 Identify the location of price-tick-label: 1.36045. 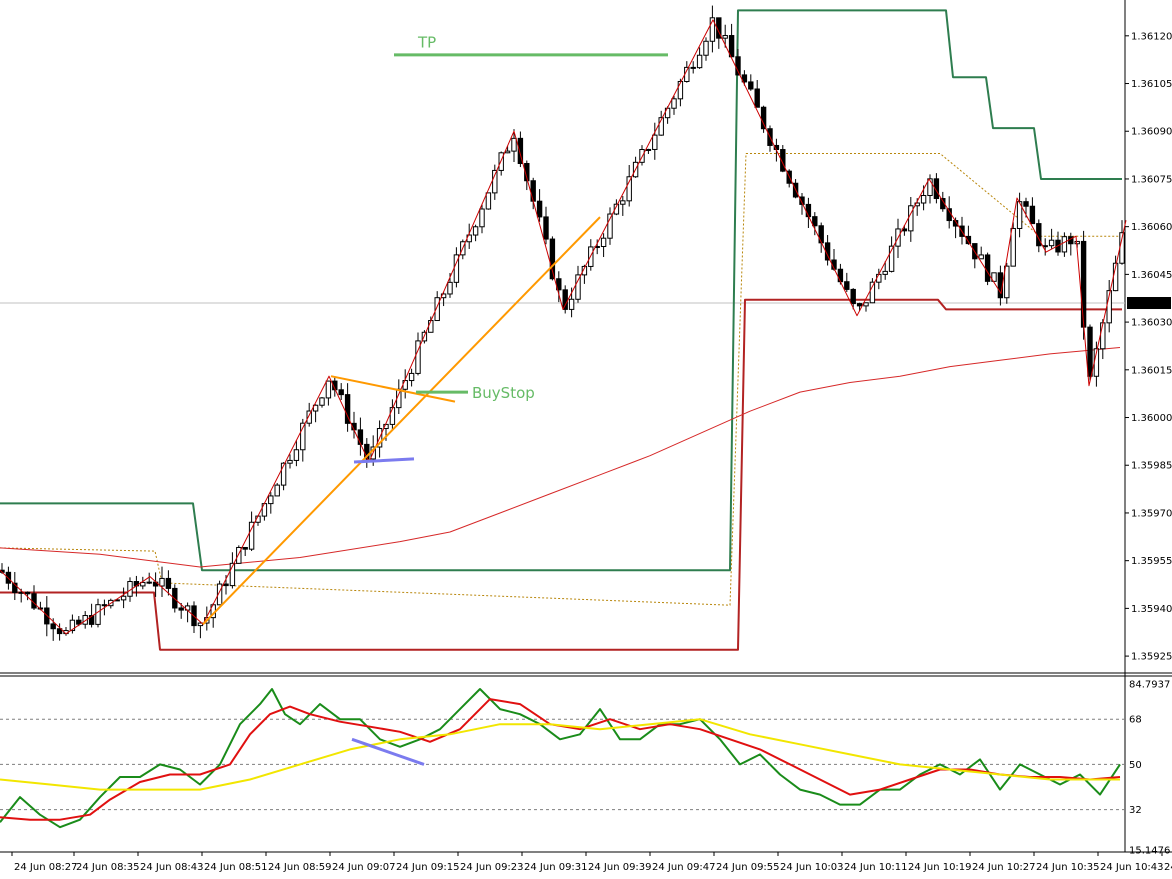
(1151, 275).